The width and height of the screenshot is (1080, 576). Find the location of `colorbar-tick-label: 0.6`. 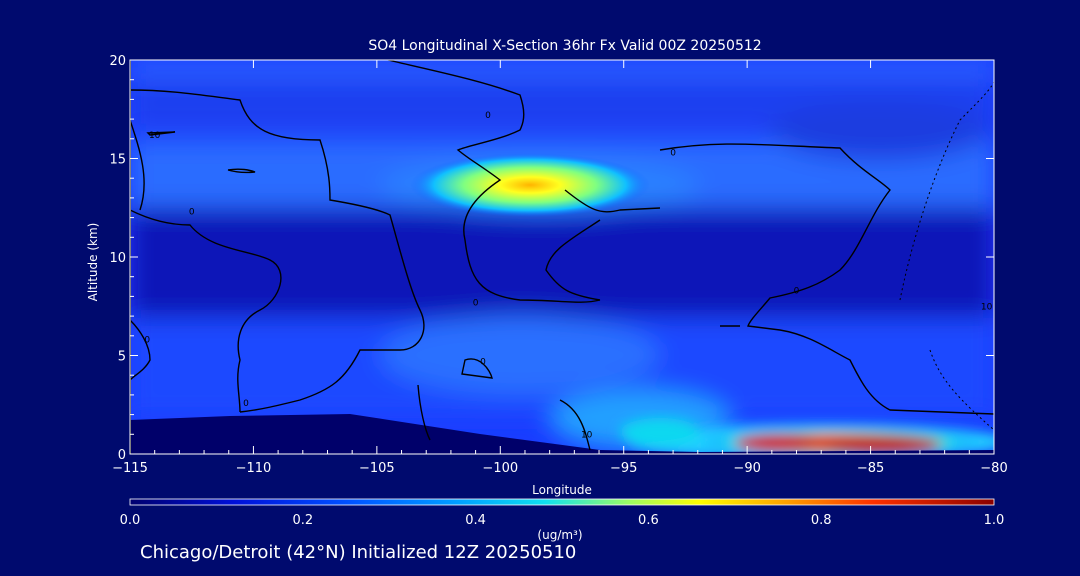

colorbar-tick-label: 0.6 is located at coordinates (648, 520).